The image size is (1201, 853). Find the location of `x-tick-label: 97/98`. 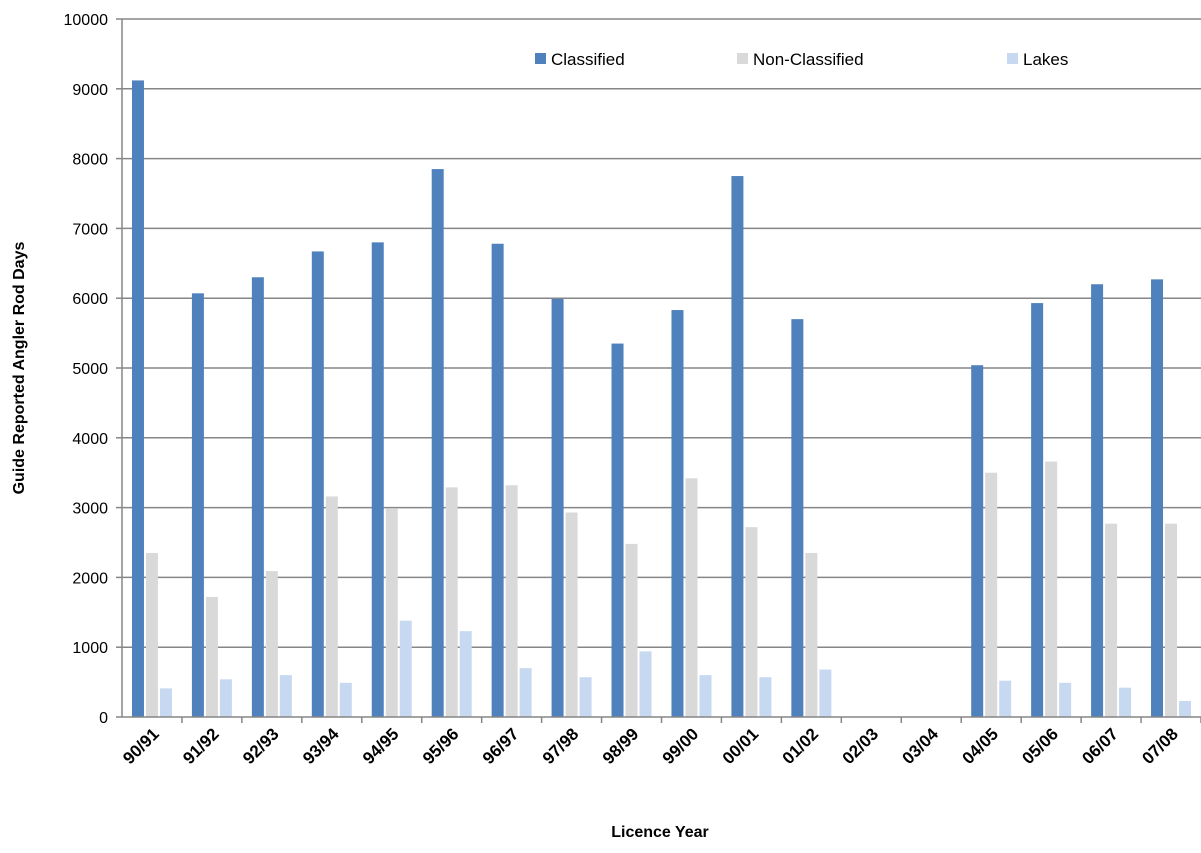

x-tick-label: 97/98 is located at coordinates (561, 746).